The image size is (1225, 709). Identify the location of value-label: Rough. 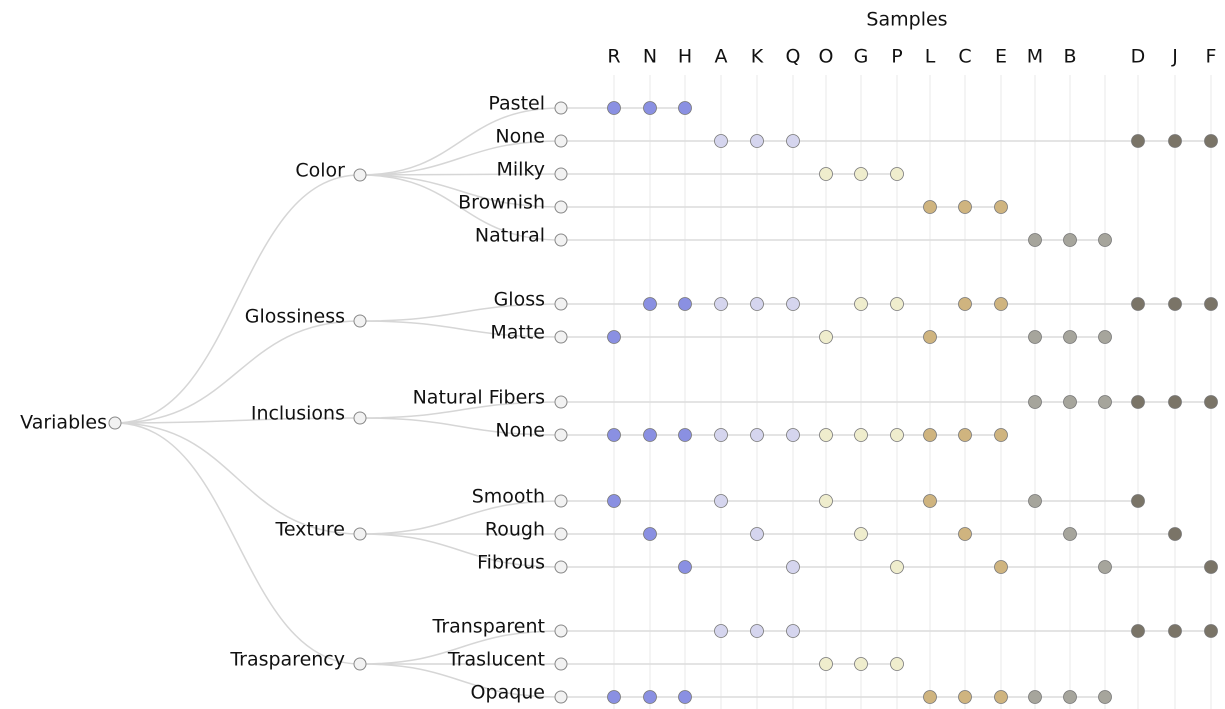
(515, 530).